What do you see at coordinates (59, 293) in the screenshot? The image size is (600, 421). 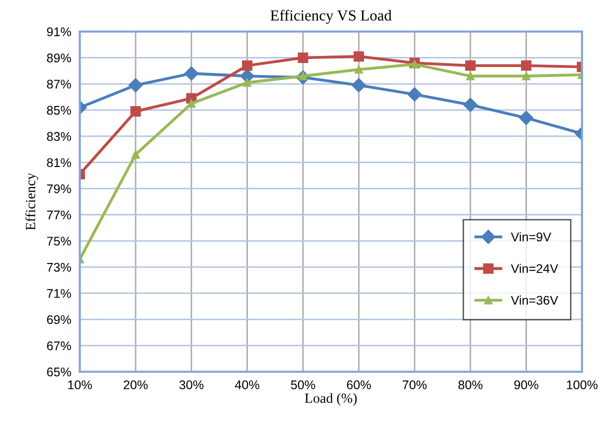 I see `y-tick-label: 71%` at bounding box center [59, 293].